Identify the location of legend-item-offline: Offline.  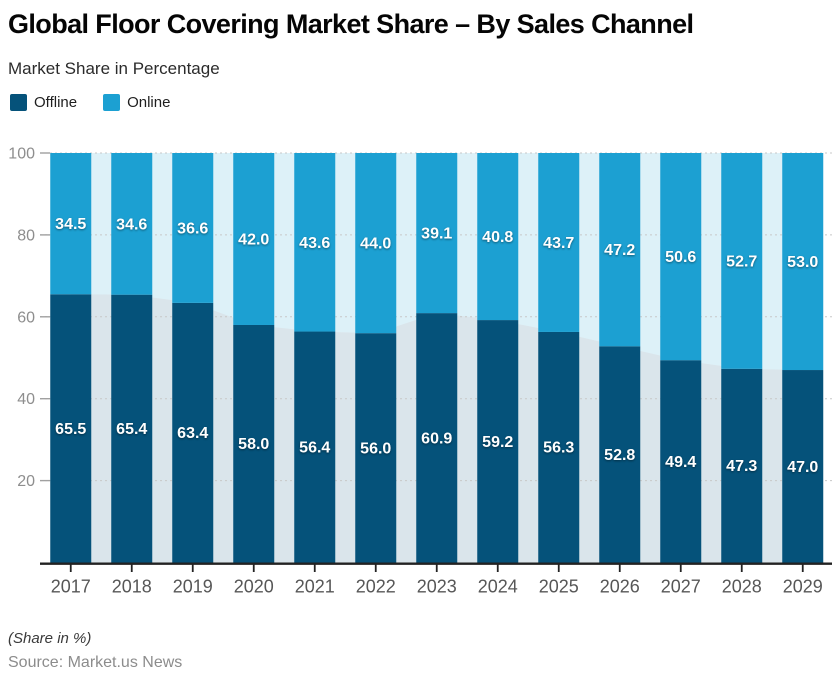
(43, 102).